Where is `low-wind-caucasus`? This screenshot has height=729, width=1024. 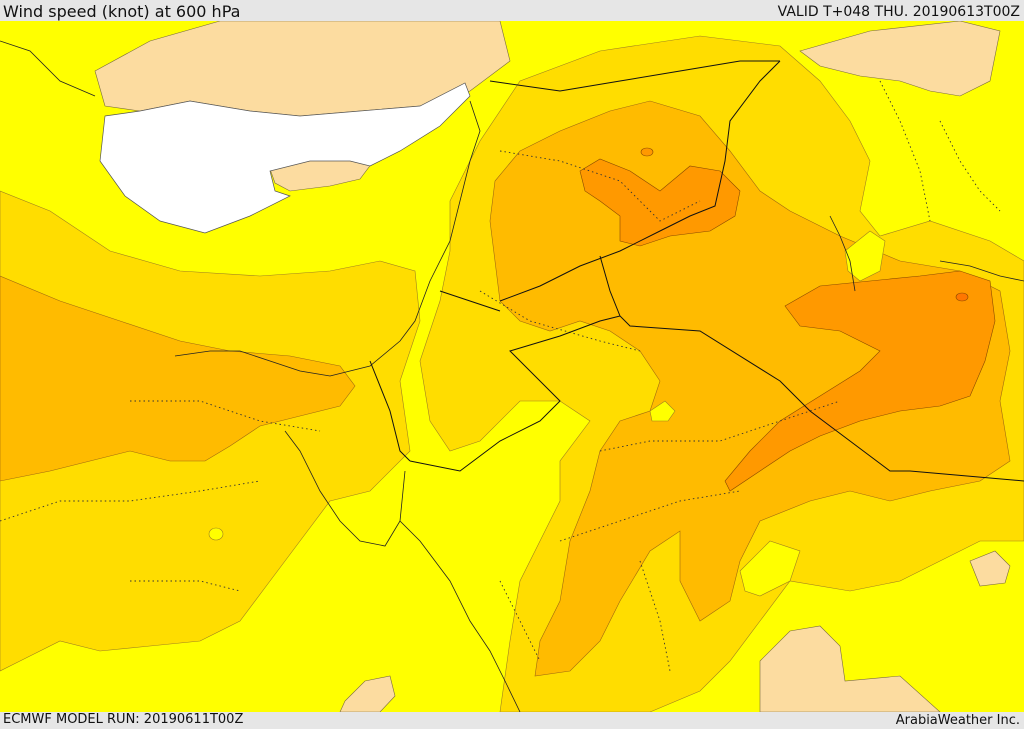 low-wind-caucasus is located at coordinates (900, 59).